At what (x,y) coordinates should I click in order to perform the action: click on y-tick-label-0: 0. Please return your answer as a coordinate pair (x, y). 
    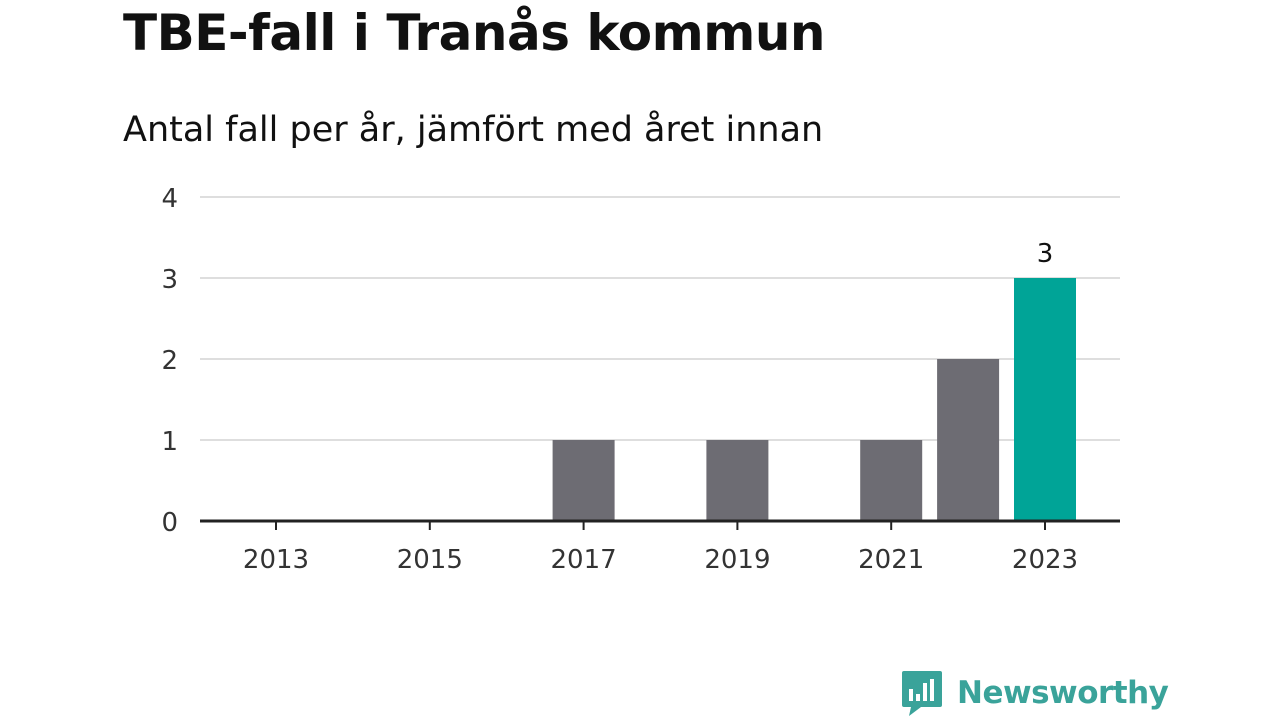
    Looking at the image, I should click on (169, 523).